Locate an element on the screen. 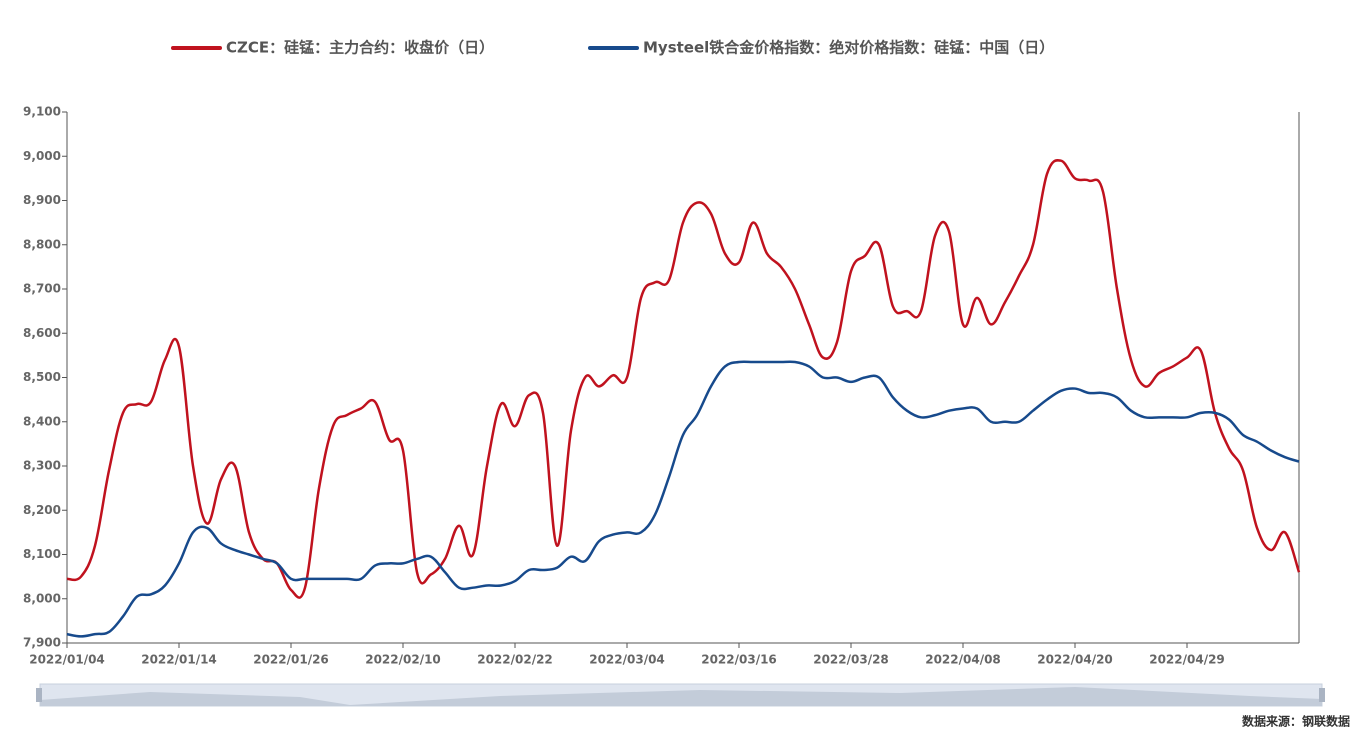 The image size is (1362, 739). y-tick-label: 8,300 is located at coordinates (42, 466).